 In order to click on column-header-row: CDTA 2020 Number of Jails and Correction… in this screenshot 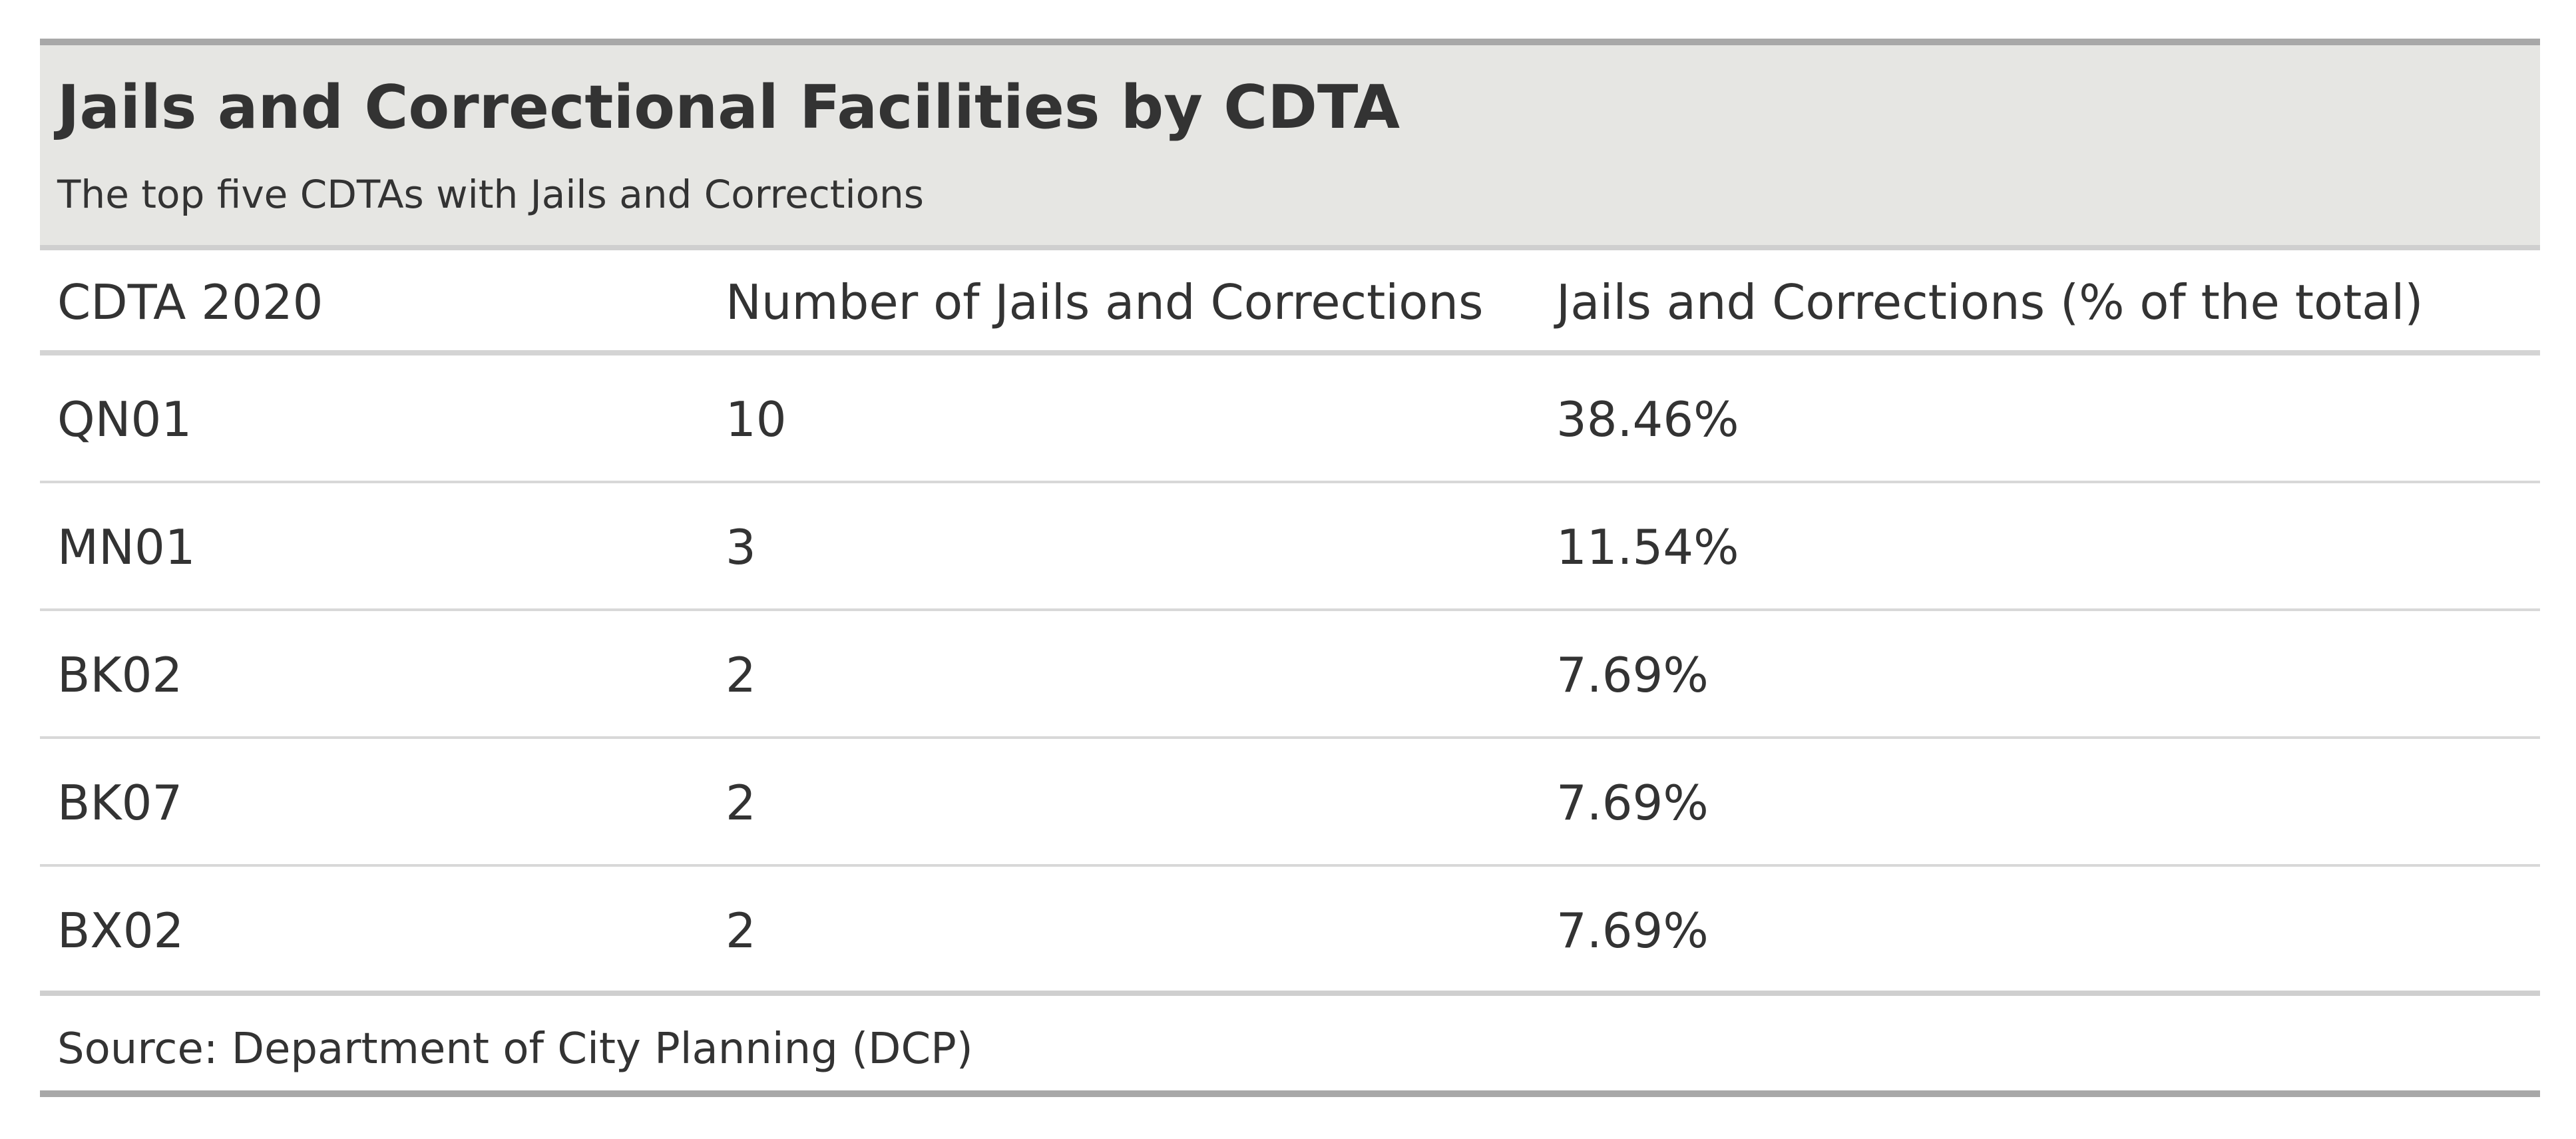, I will do `click(1290, 300)`.